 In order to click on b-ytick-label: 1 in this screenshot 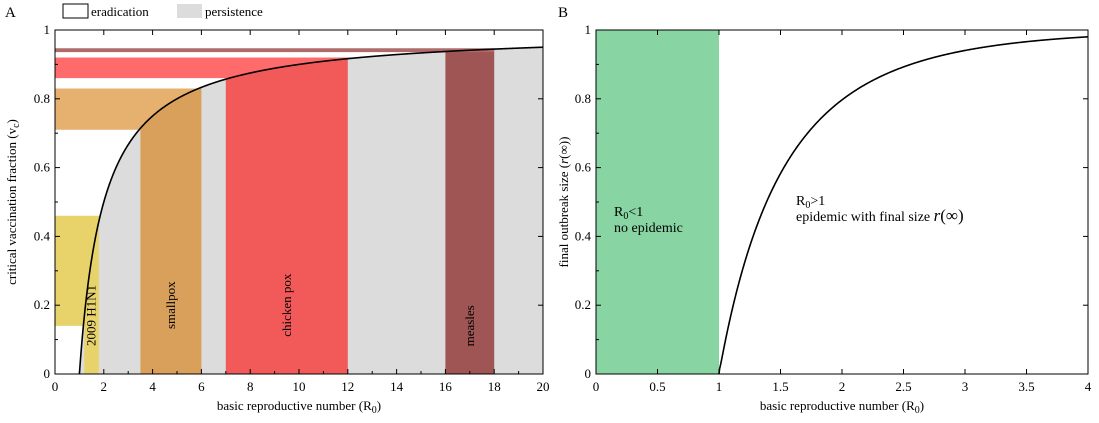, I will do `click(588, 29)`.